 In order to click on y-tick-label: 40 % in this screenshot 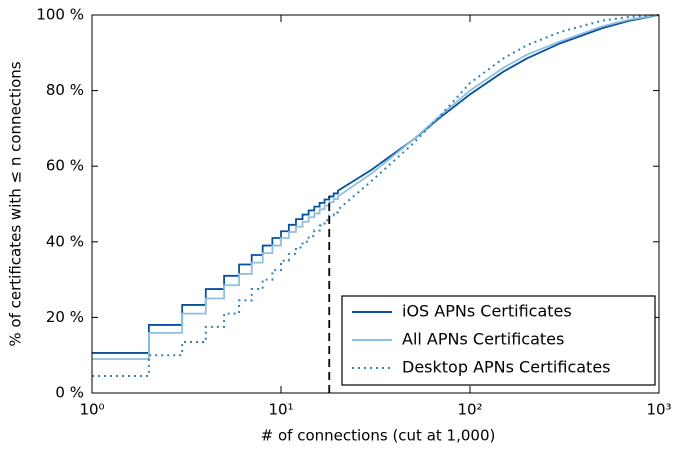, I will do `click(65, 241)`.